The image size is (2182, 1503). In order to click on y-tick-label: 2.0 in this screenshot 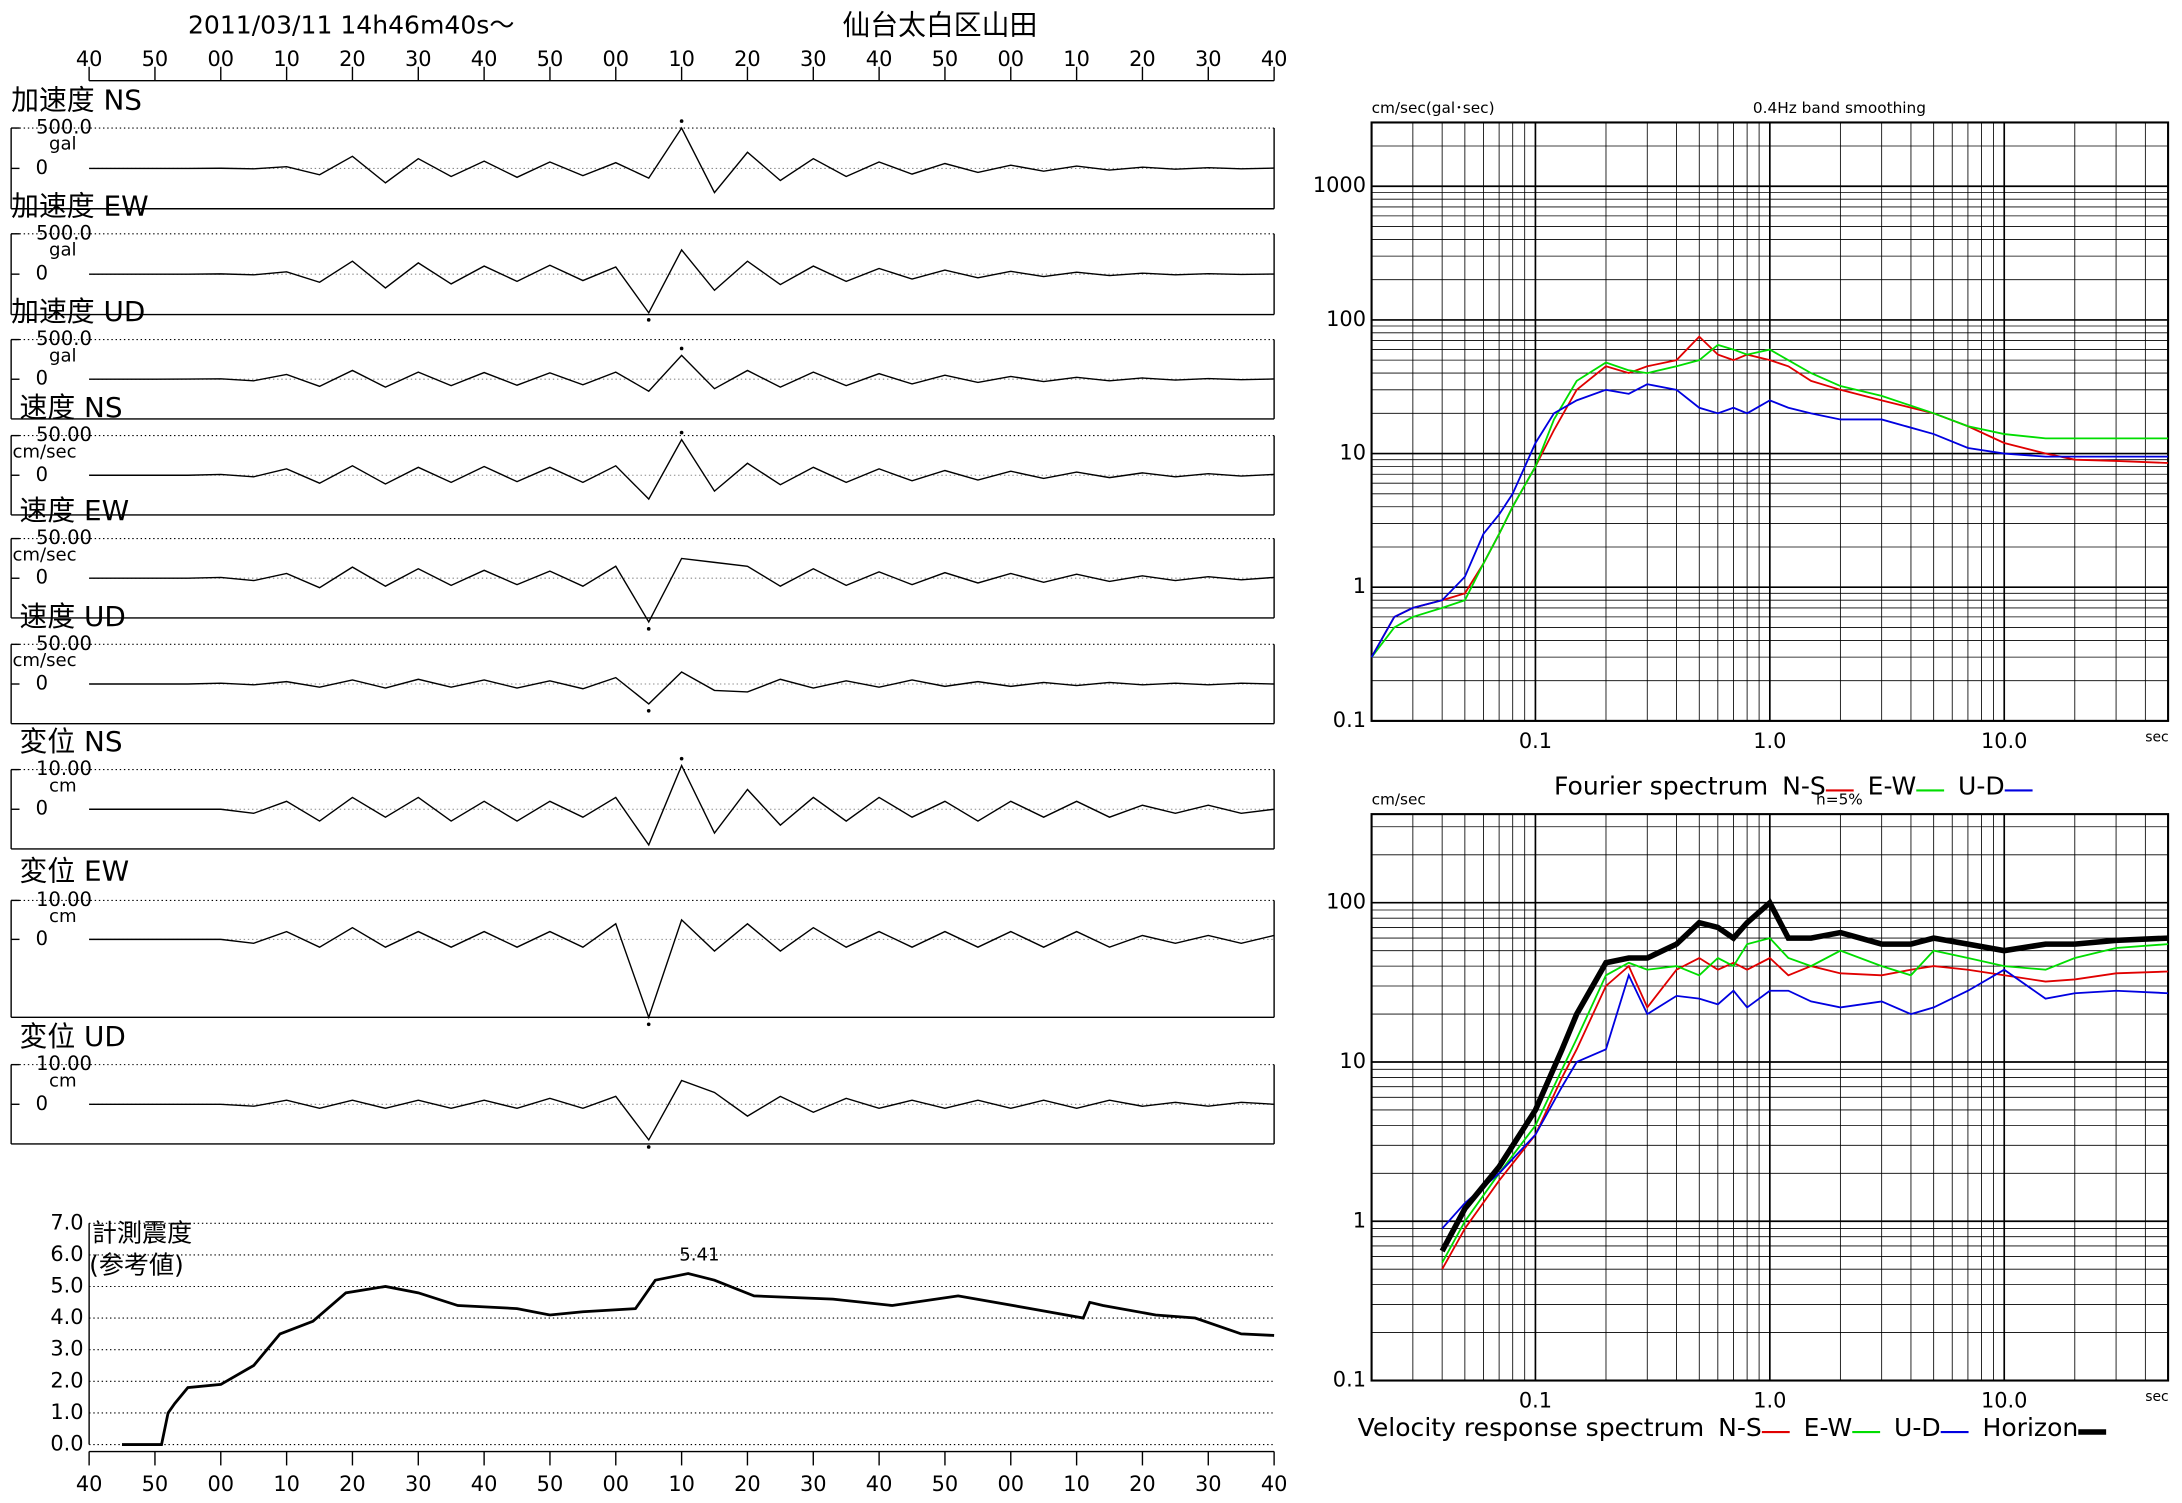, I will do `click(66, 1380)`.